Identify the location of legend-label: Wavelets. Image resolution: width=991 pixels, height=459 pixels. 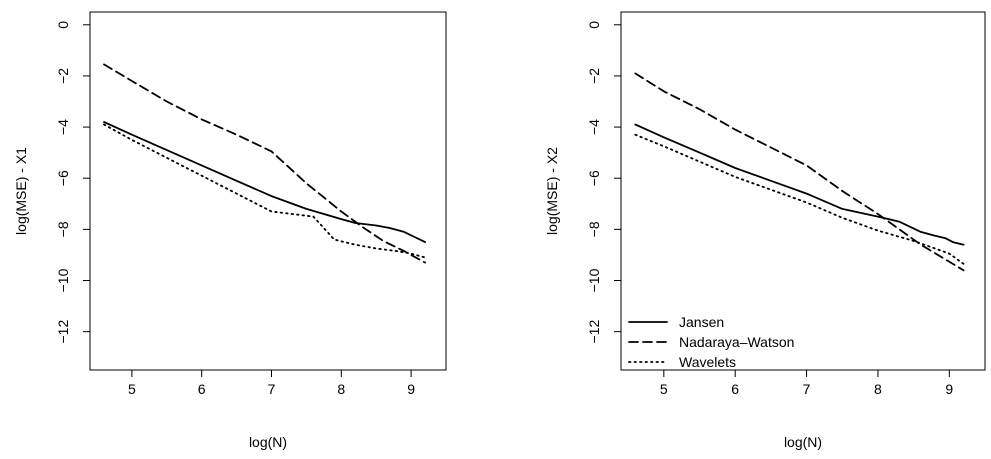
(707, 362).